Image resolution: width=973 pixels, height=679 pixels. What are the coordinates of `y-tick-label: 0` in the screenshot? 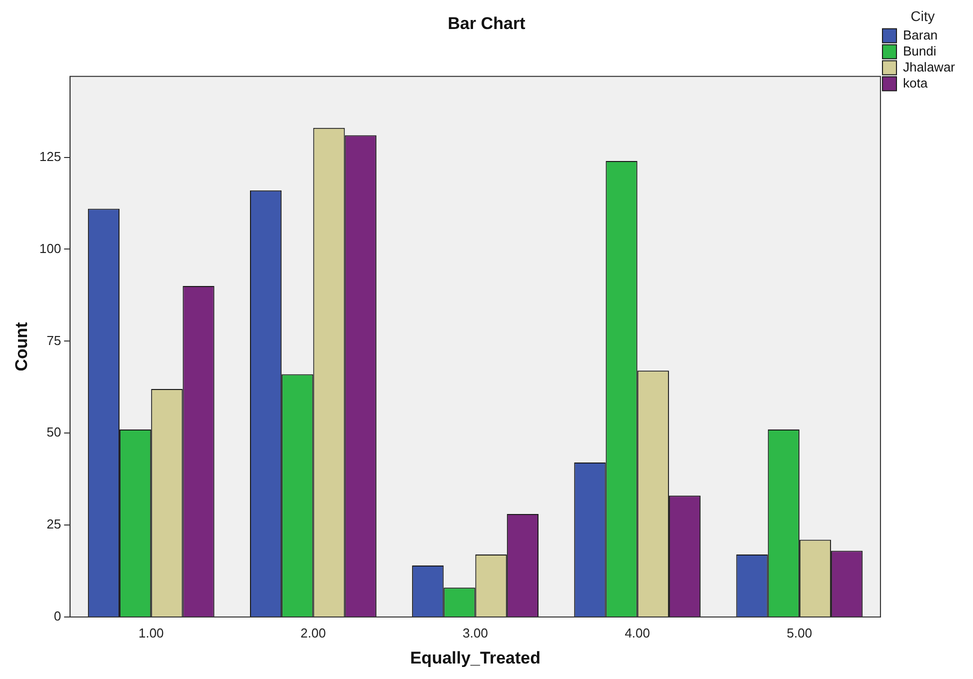 It's located at (58, 616).